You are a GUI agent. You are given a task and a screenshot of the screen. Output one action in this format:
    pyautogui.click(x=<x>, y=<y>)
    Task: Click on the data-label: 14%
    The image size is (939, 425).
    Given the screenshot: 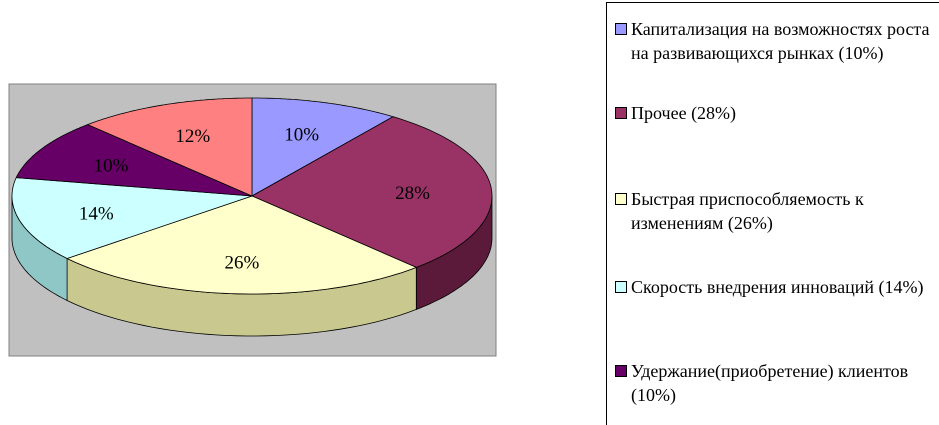 What is the action you would take?
    pyautogui.click(x=96, y=213)
    